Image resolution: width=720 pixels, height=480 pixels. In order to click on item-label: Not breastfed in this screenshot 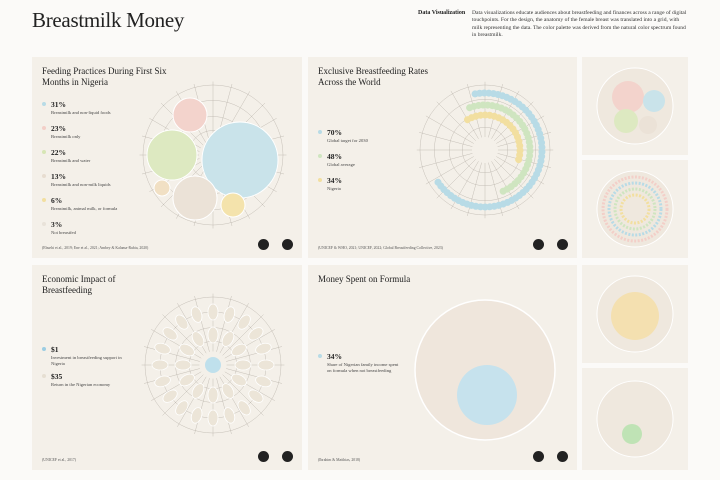, I will do `click(63, 232)`.